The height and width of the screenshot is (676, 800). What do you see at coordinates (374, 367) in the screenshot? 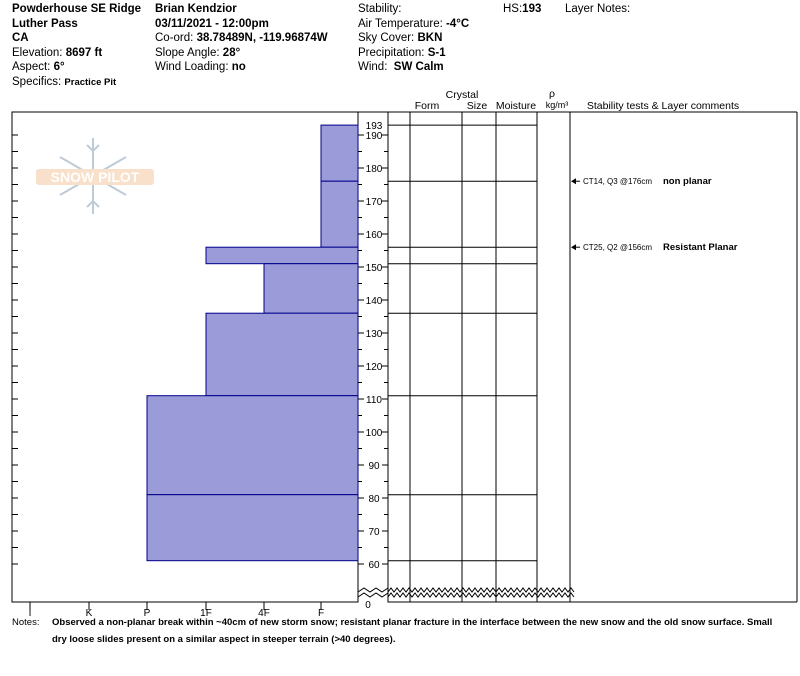
I see `depth-label-120: 120` at bounding box center [374, 367].